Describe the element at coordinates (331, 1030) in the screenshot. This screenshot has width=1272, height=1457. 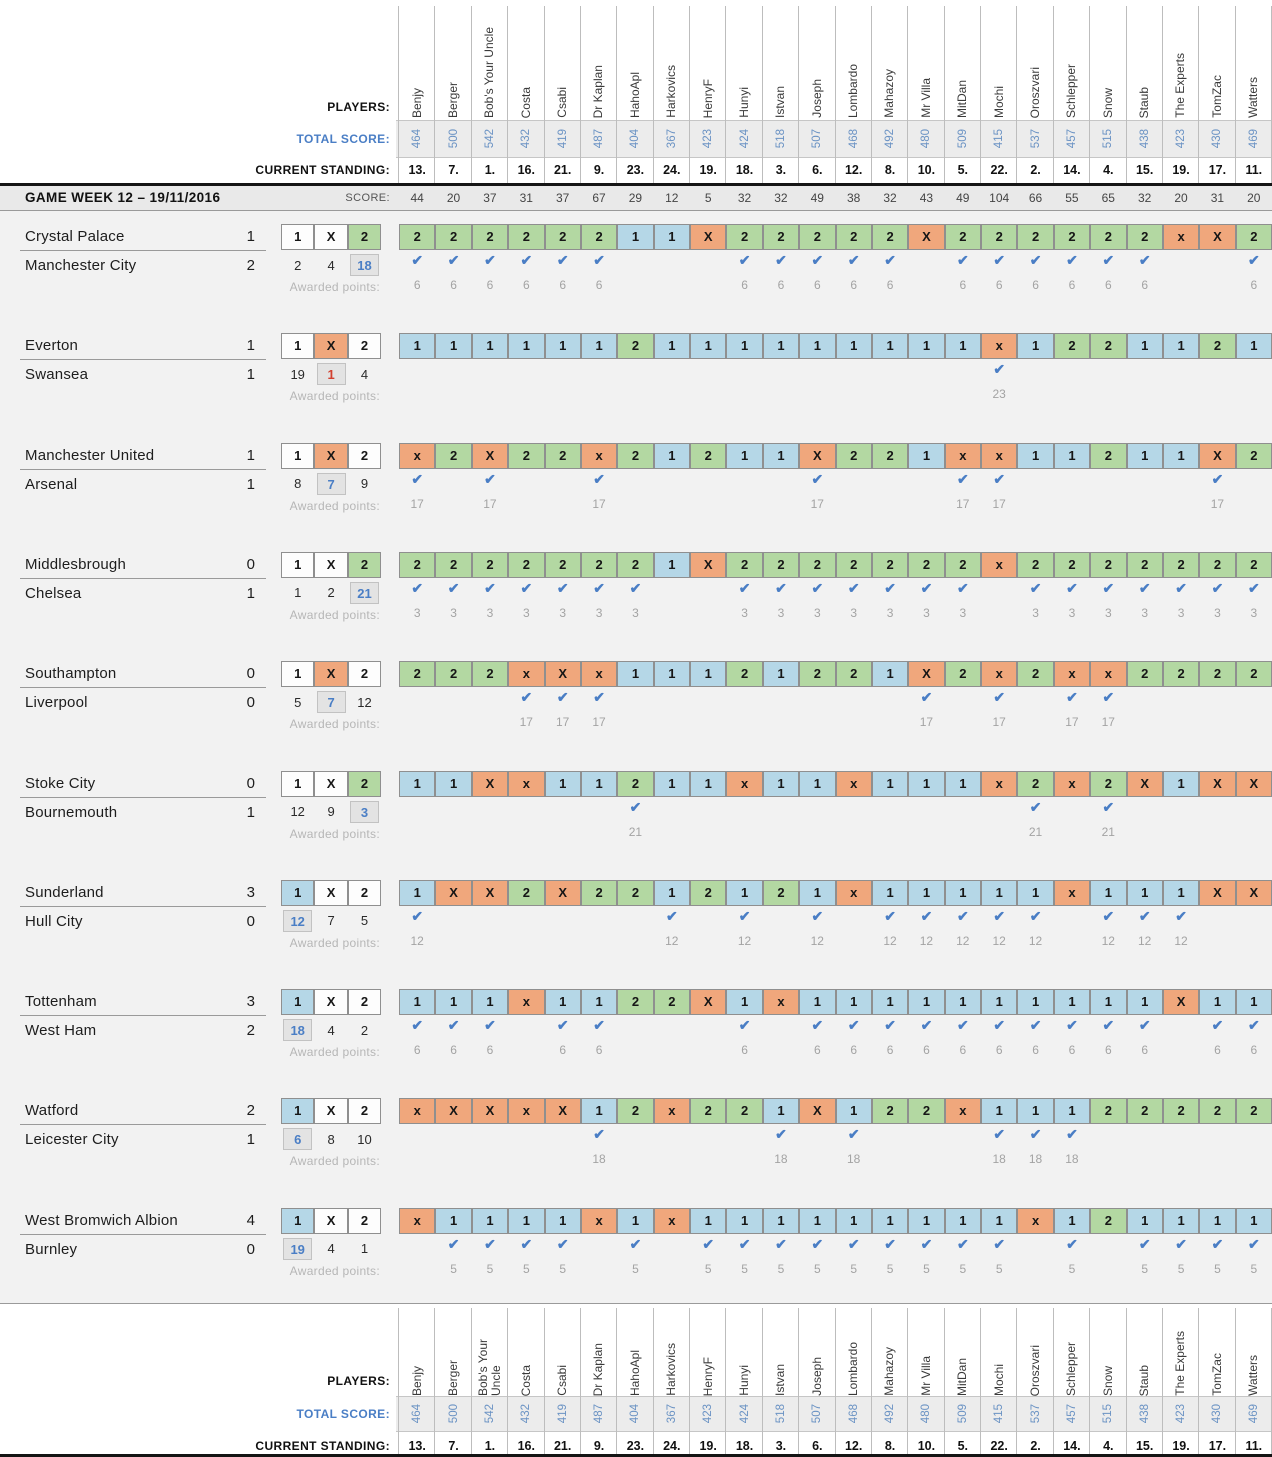
I see `pick-count-value: 4` at that location.